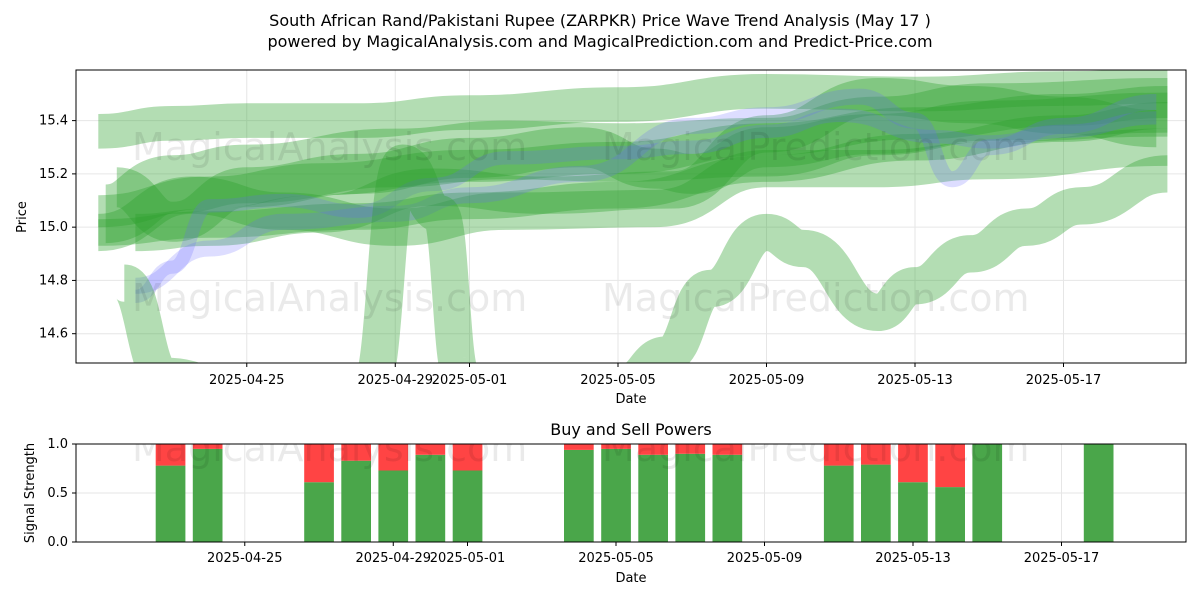 This screenshot has width=1200, height=600. What do you see at coordinates (245, 558) in the screenshot?
I see `signal-xtick-label-0: 2025-04-25` at bounding box center [245, 558].